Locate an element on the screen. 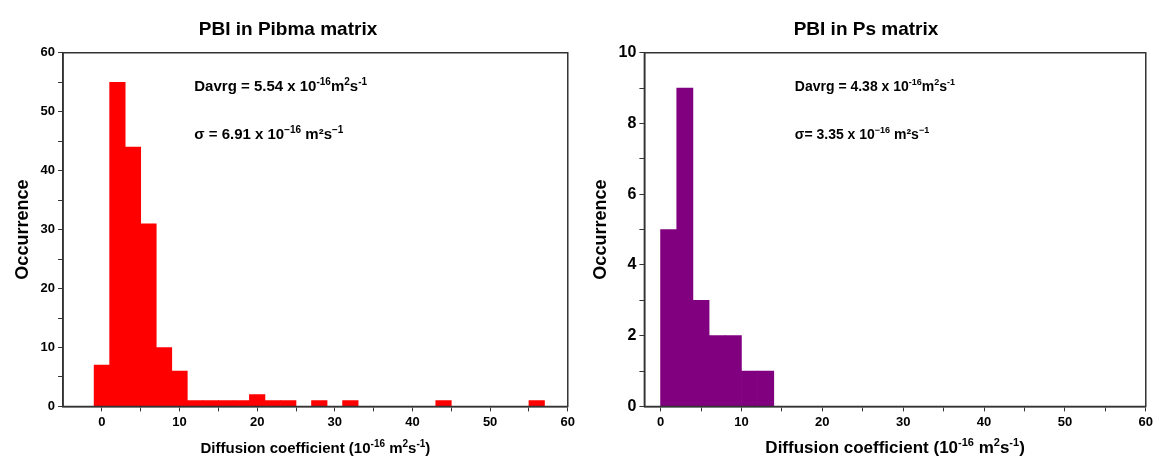 This screenshot has height=473, width=1165. y-tick-label: 60 is located at coordinates (48, 52).